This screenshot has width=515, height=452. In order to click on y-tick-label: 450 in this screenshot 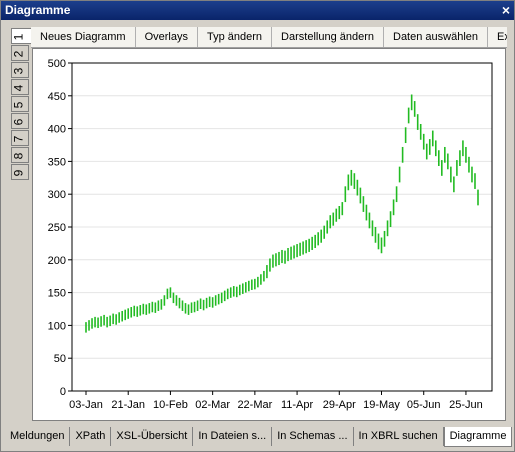, I will do `click(57, 97)`.